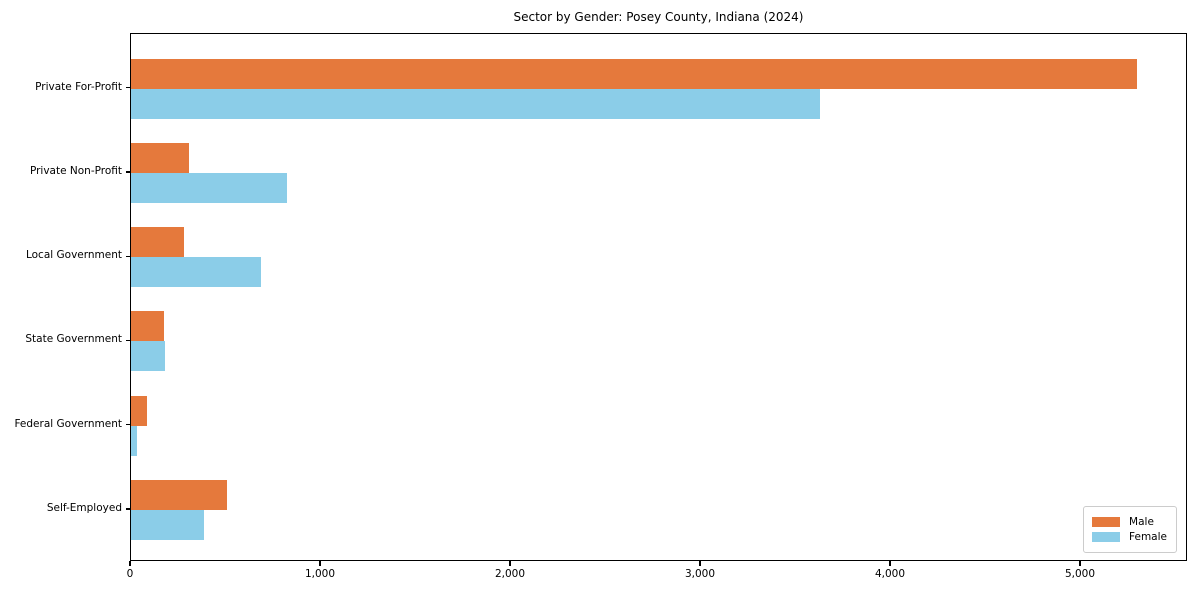  What do you see at coordinates (68, 423) in the screenshot?
I see `y-tick-label-federal-government: Federal Government` at bounding box center [68, 423].